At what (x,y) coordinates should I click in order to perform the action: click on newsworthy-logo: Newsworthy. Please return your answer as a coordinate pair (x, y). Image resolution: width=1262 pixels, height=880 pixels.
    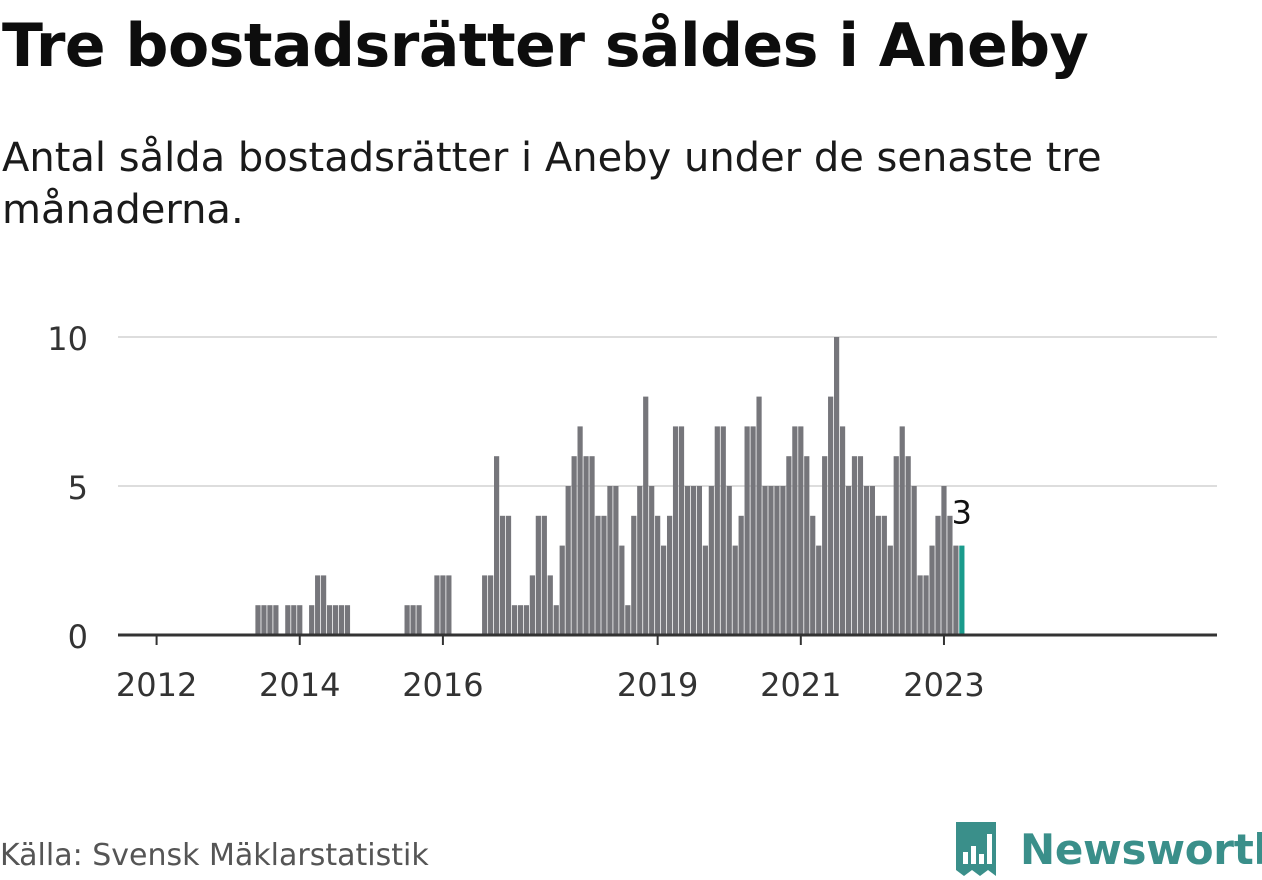
    Looking at the image, I should click on (1107, 849).